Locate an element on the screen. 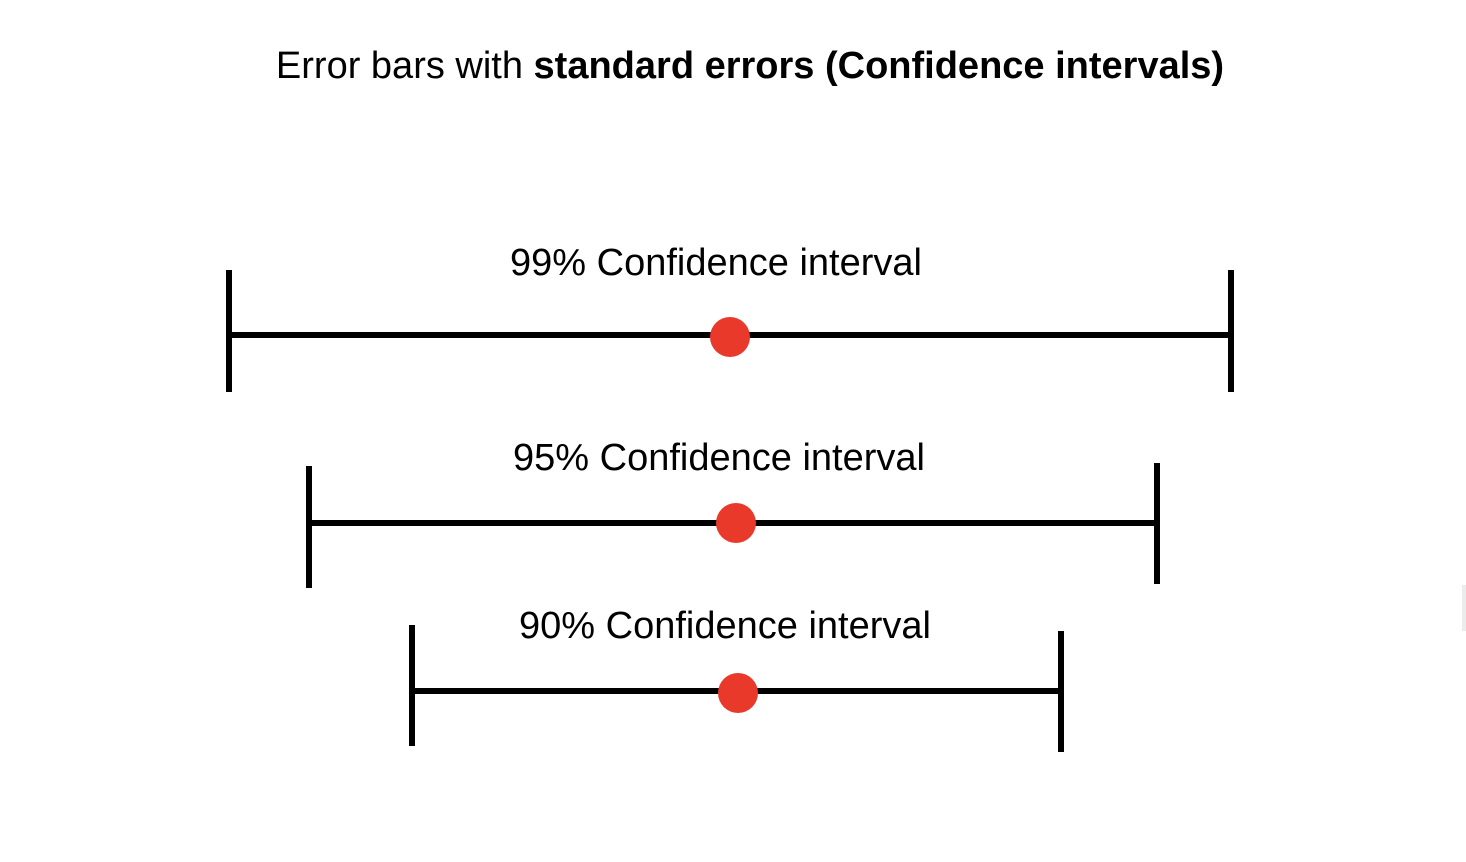 Image resolution: width=1466 pixels, height=862 pixels. interval-95: 95% Confidence interval is located at coordinates (733, 512).